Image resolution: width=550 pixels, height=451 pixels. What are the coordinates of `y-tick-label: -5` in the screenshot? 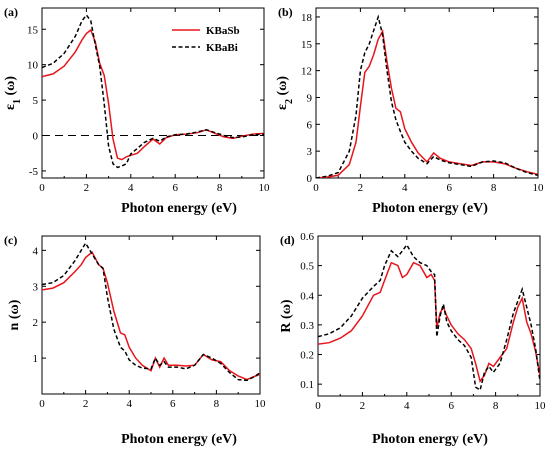 It's located at (34, 172).